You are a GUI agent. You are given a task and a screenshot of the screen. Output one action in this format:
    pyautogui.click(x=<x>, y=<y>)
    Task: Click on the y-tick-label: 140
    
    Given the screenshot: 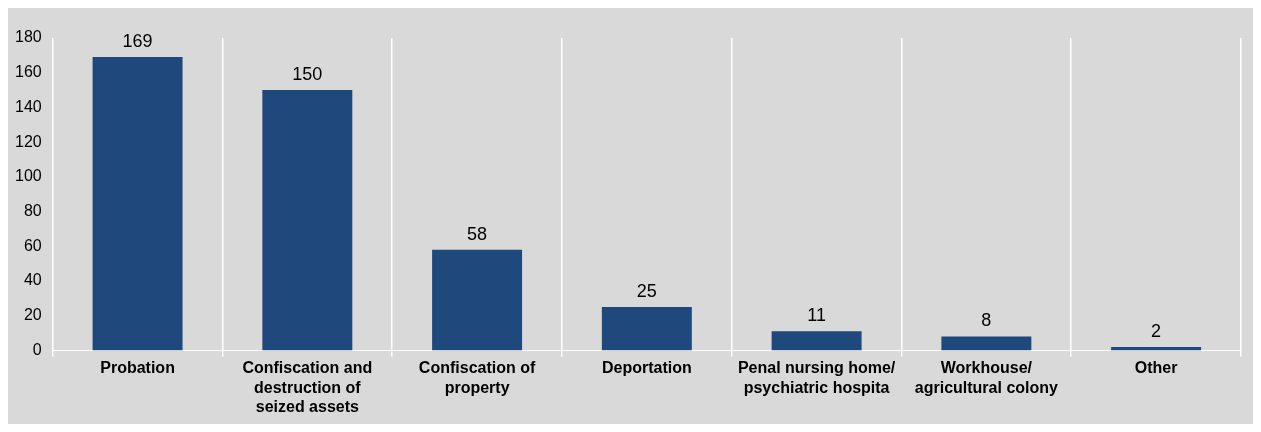 What is the action you would take?
    pyautogui.click(x=28, y=106)
    